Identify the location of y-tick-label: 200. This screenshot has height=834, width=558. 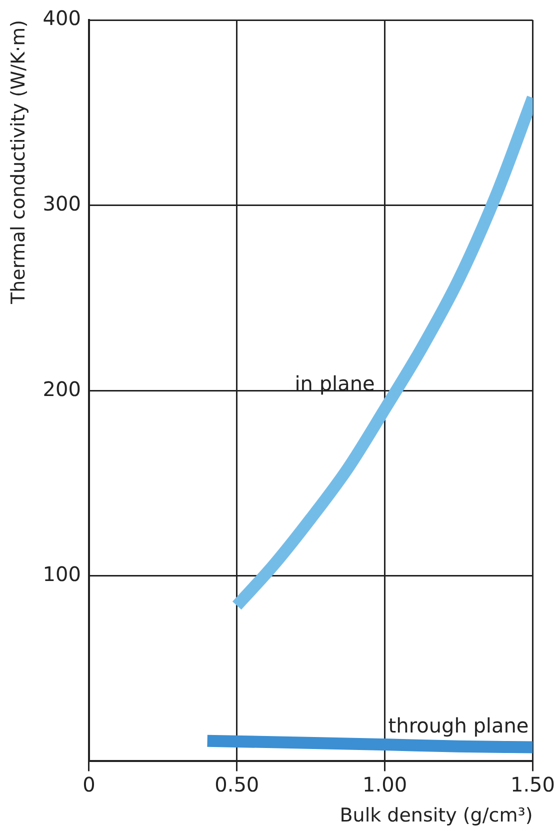
(61, 388).